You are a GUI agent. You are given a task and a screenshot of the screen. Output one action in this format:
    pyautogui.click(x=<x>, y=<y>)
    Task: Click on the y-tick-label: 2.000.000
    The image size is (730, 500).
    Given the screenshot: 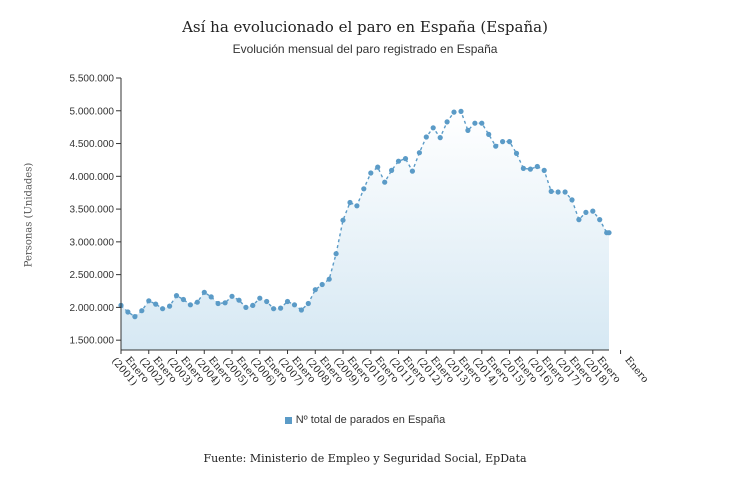 What is the action you would take?
    pyautogui.click(x=92, y=308)
    